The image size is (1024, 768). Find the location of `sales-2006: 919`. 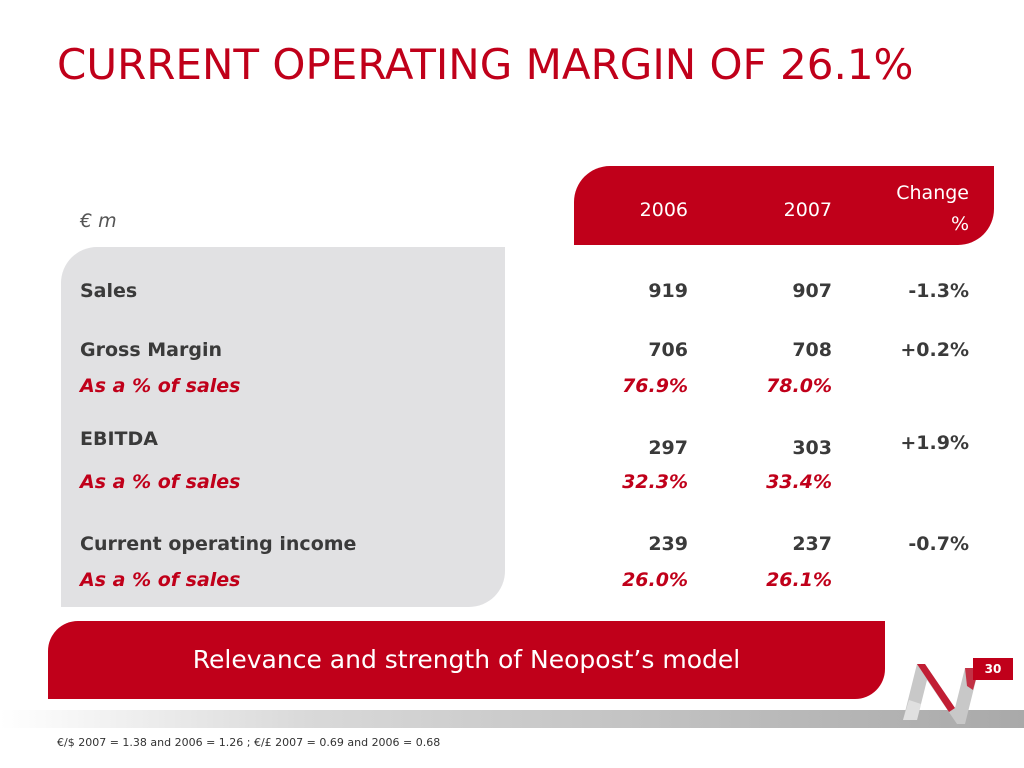

sales-2006: 919 is located at coordinates (668, 291).